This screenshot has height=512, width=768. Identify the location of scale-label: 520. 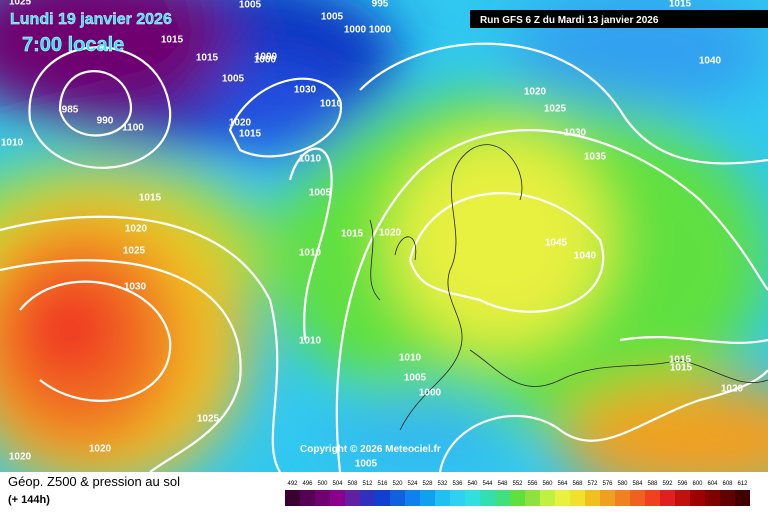
(397, 484).